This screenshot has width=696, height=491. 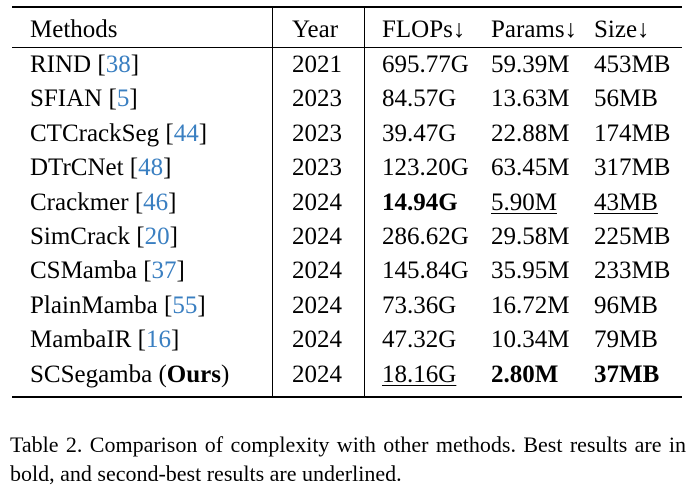 I want to click on table-cell-flops: 18.16G, so click(x=419, y=374).